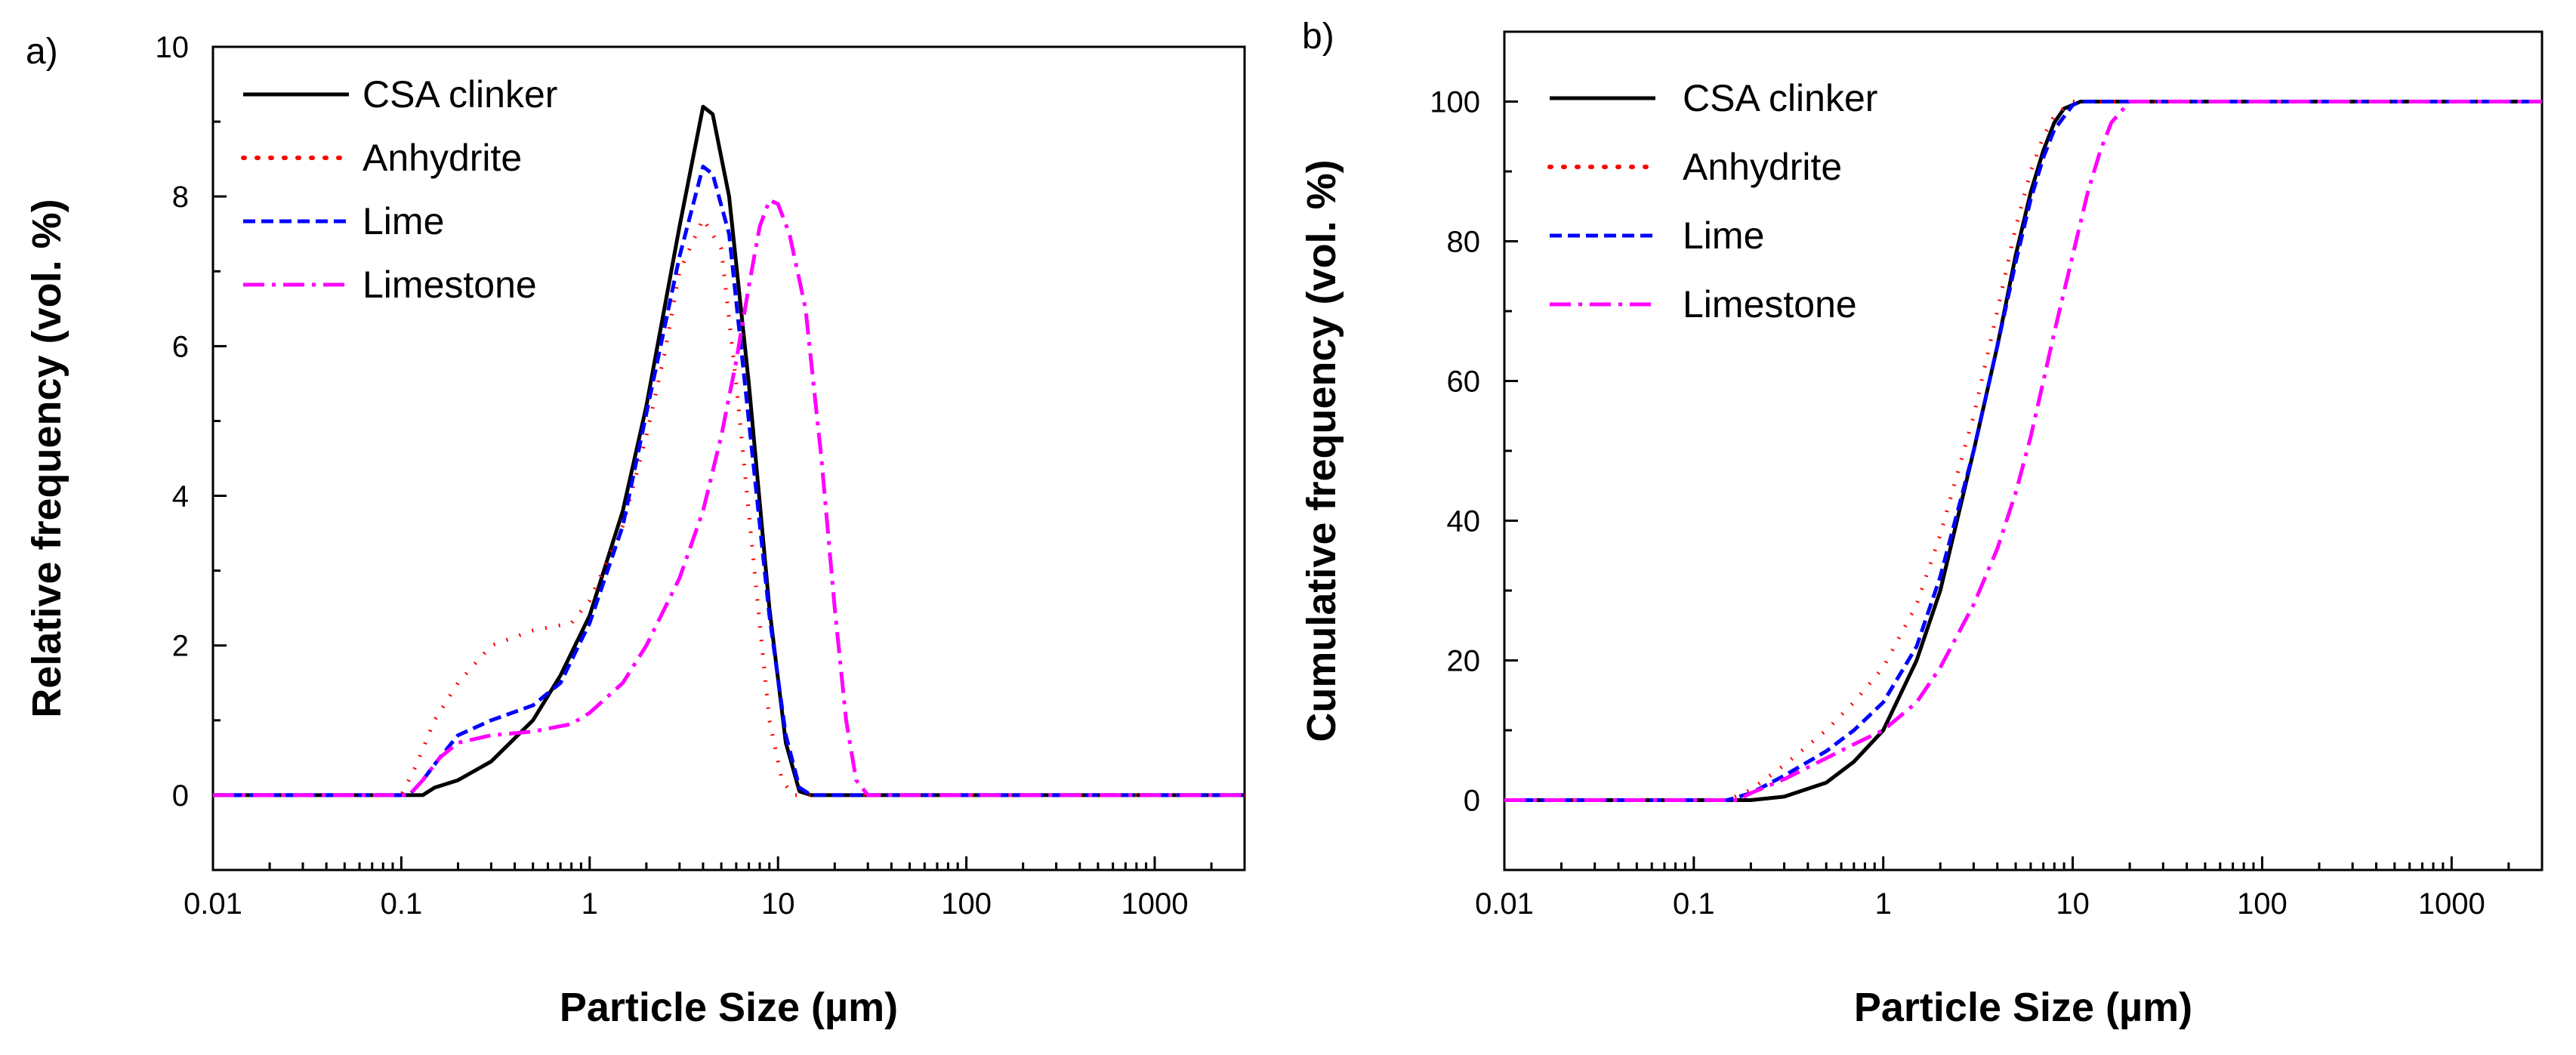 This screenshot has width=2576, height=1055. I want to click on y-tick-label: 4, so click(180, 497).